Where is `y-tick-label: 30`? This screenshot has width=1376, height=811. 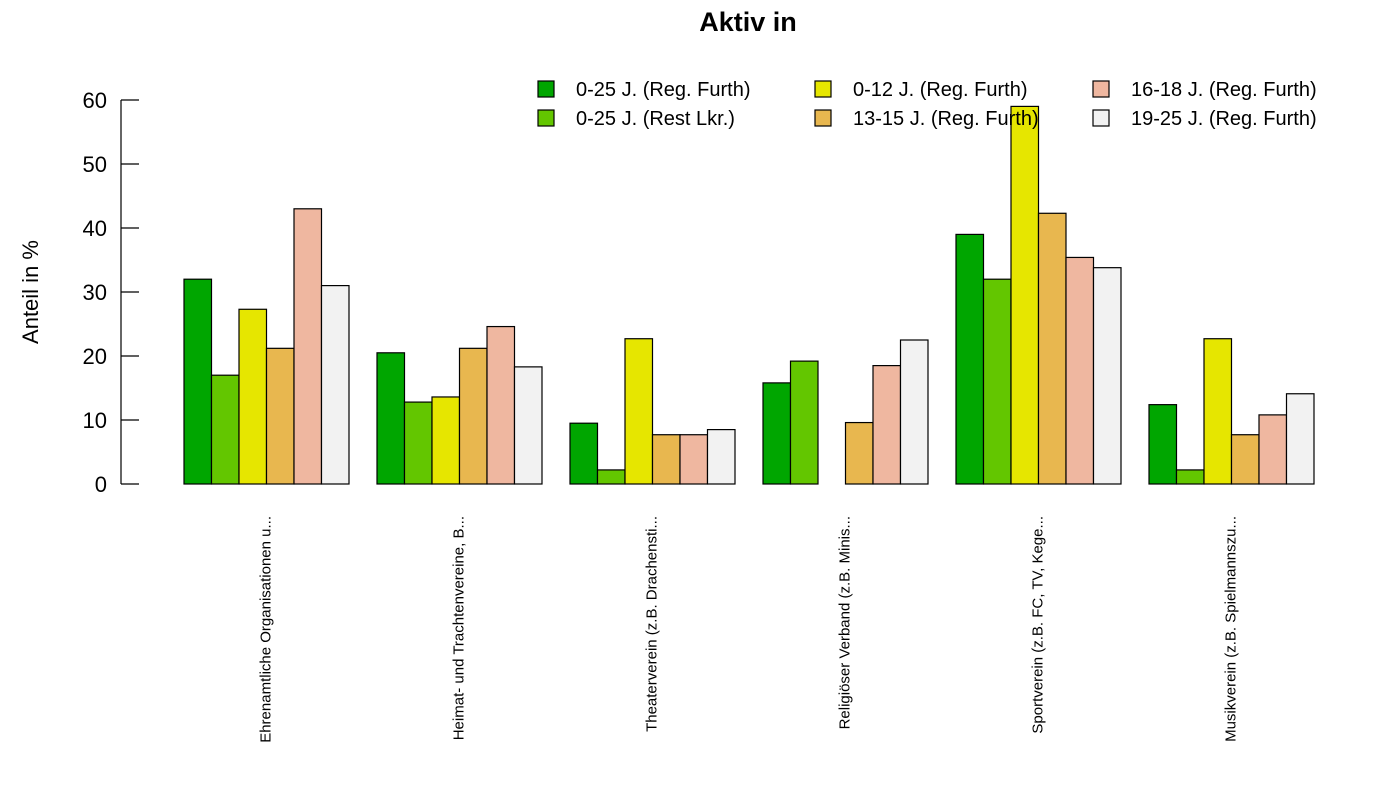 y-tick-label: 30 is located at coordinates (95, 292).